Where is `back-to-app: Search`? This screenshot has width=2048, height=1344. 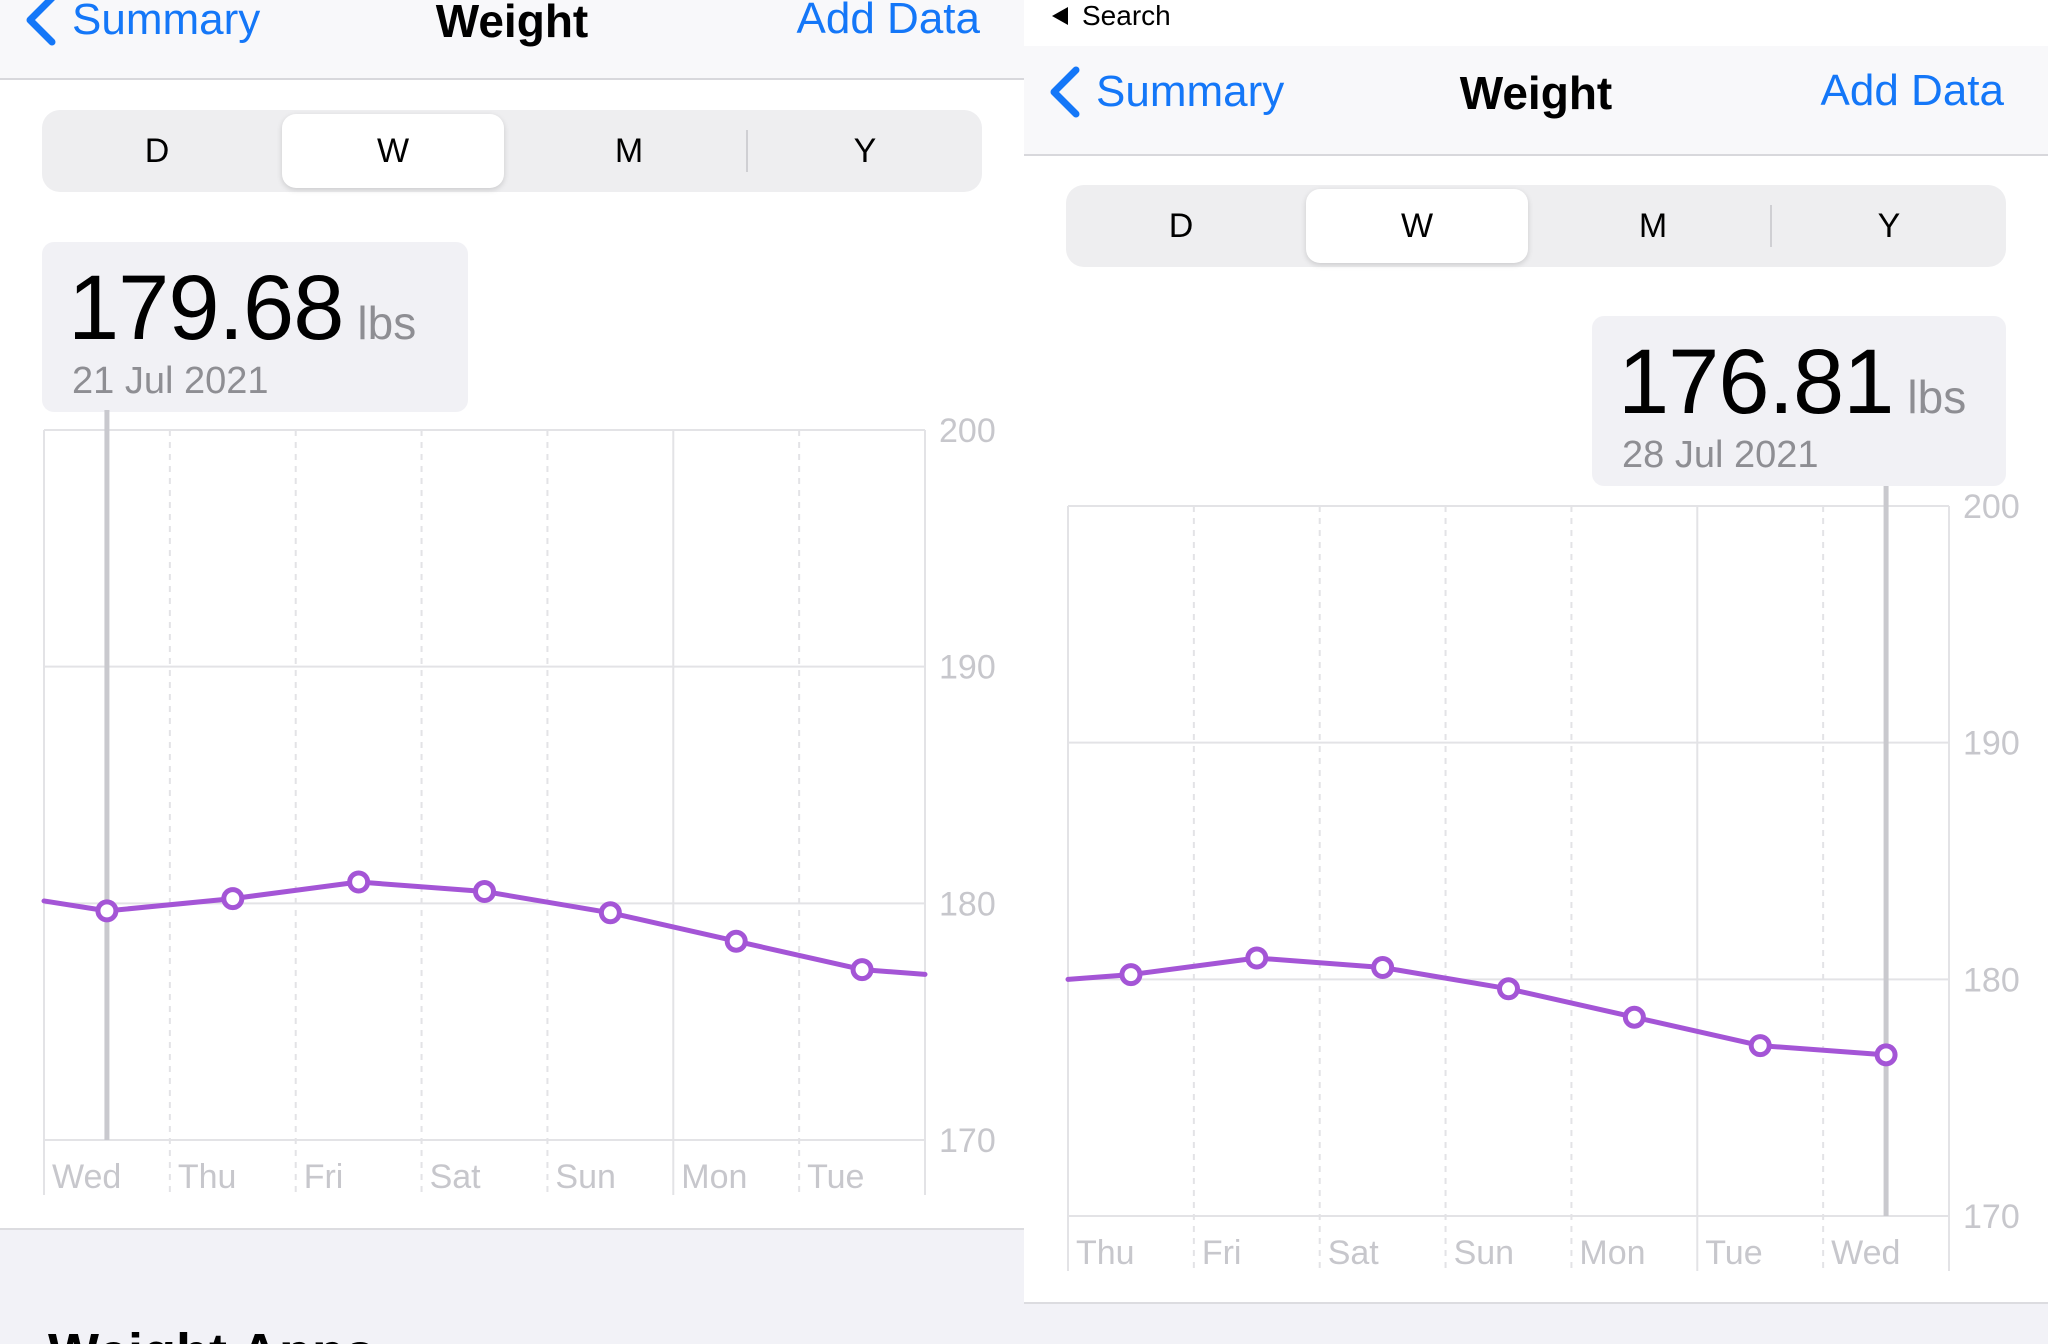
back-to-app: Search is located at coordinates (1111, 16).